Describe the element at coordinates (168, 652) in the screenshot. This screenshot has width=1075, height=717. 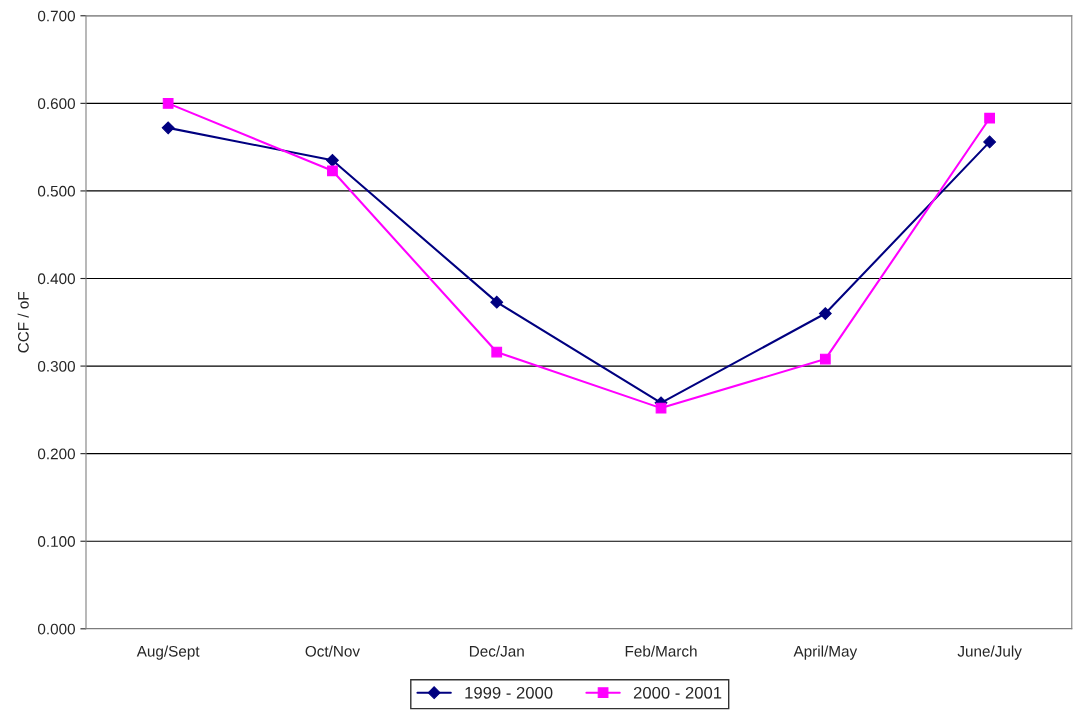
I see `x-tick-label: Aug/Sept` at that location.